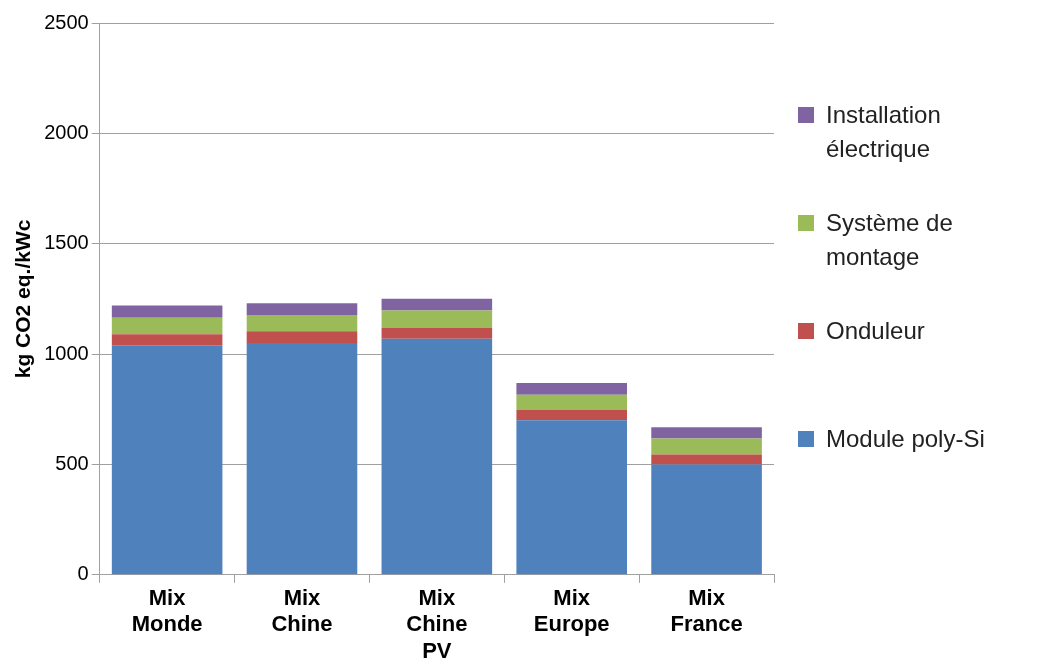 The width and height of the screenshot is (1056, 672). What do you see at coordinates (23, 299) in the screenshot?
I see `y-axis-title: kg CO2 eq./kWc` at bounding box center [23, 299].